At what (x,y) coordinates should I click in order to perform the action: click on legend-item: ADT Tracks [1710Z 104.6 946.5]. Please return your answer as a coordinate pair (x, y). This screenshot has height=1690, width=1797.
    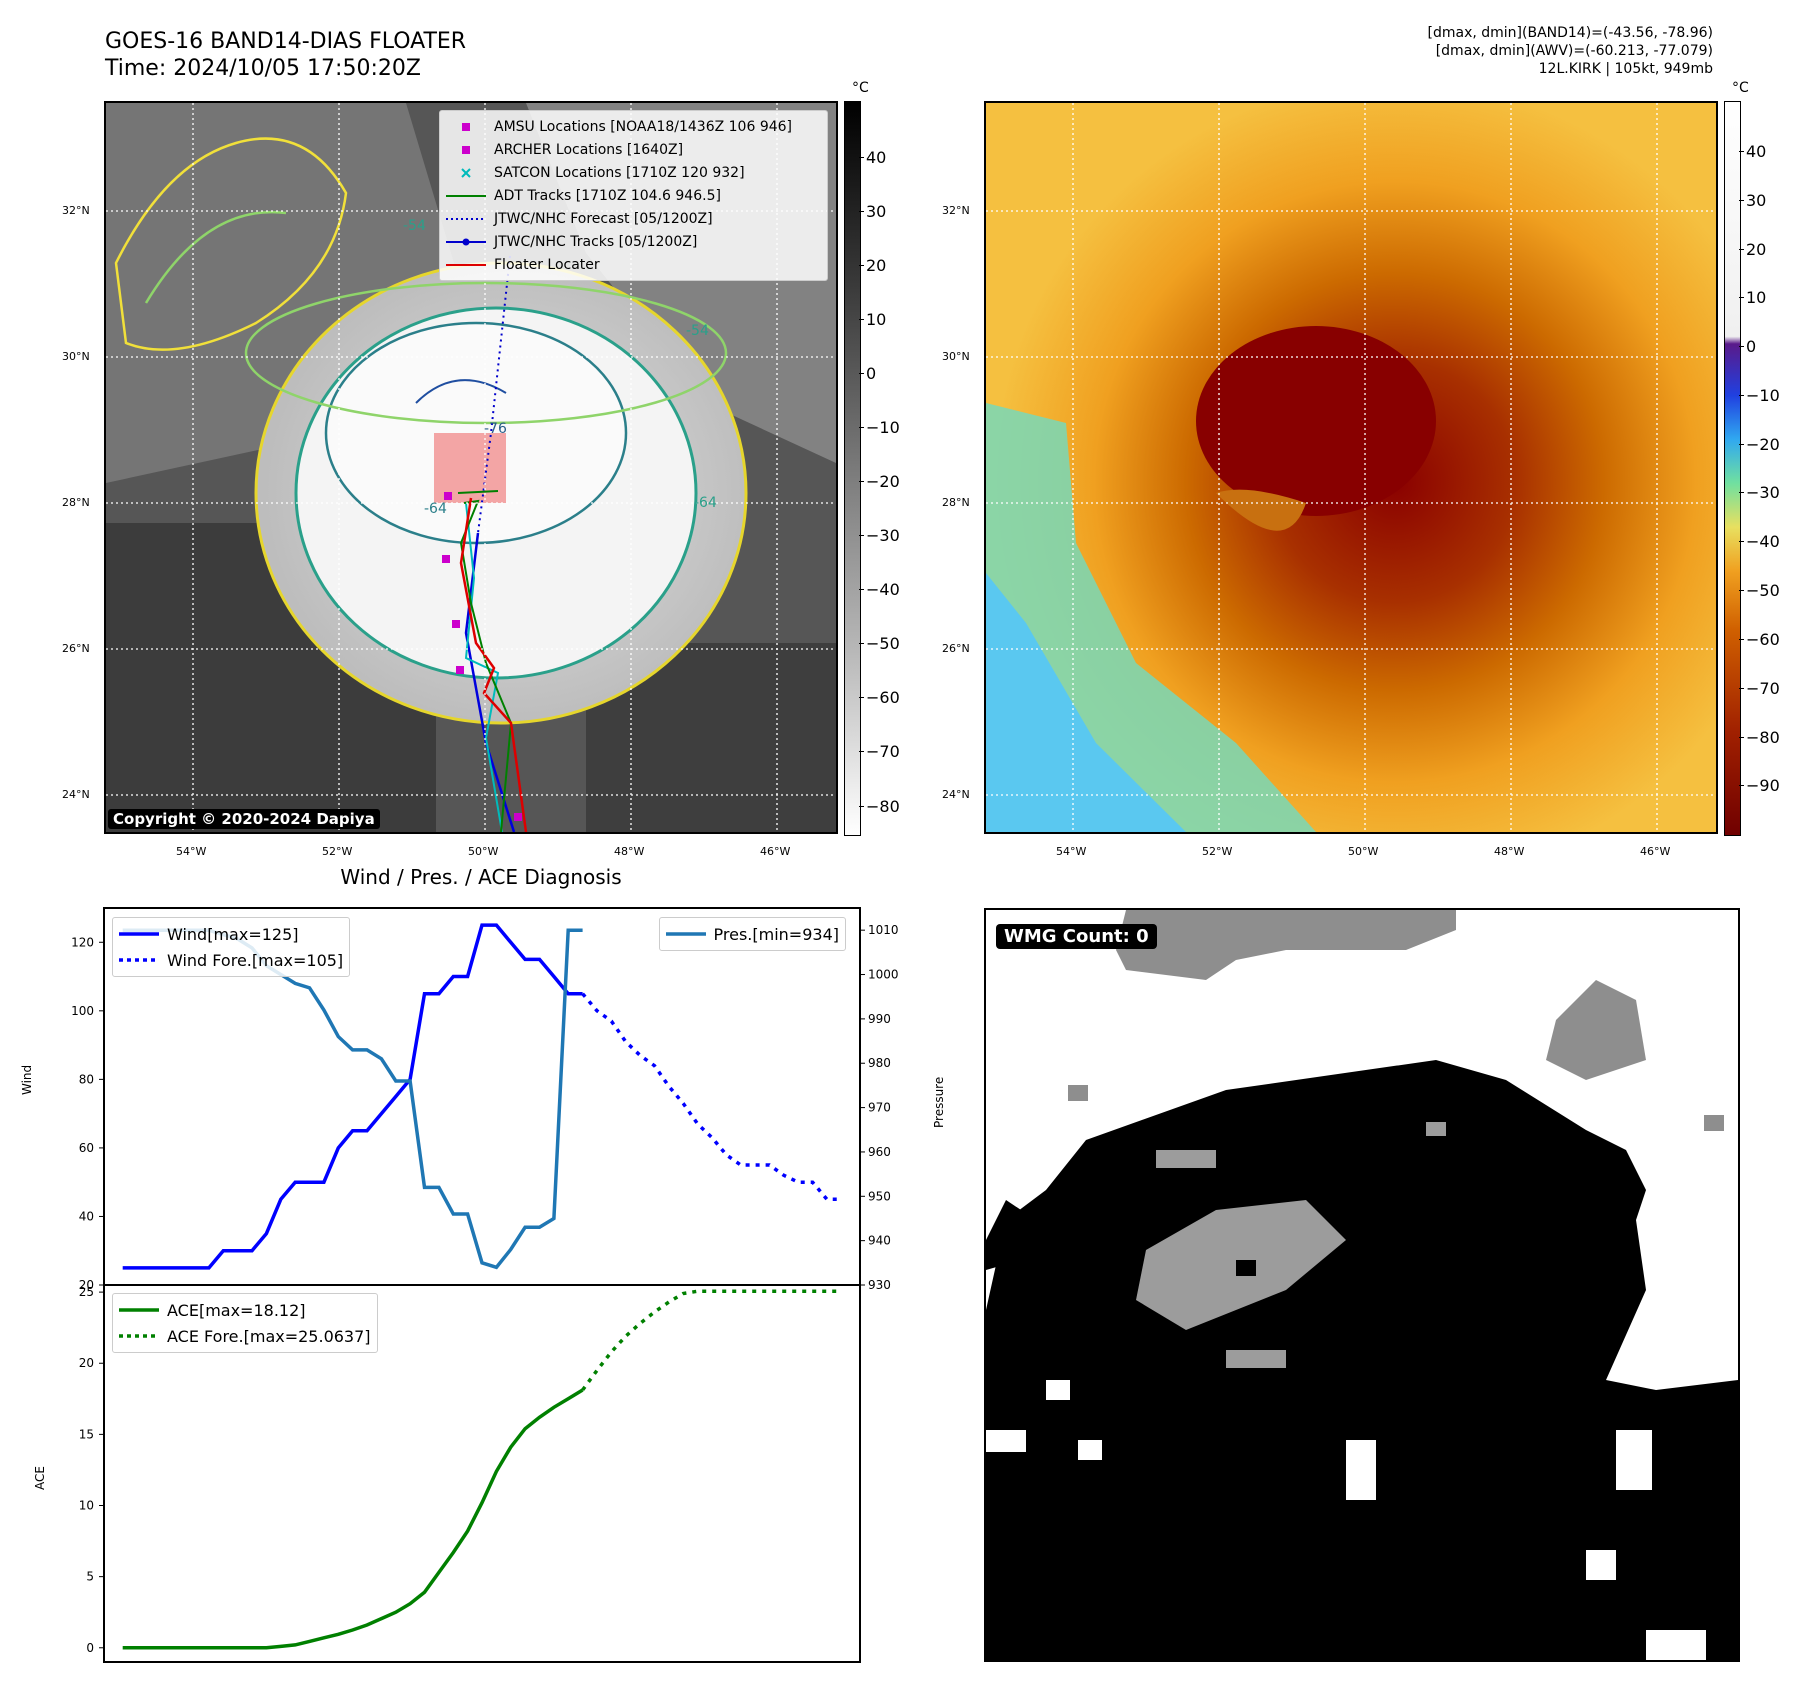
    Looking at the image, I should click on (633, 195).